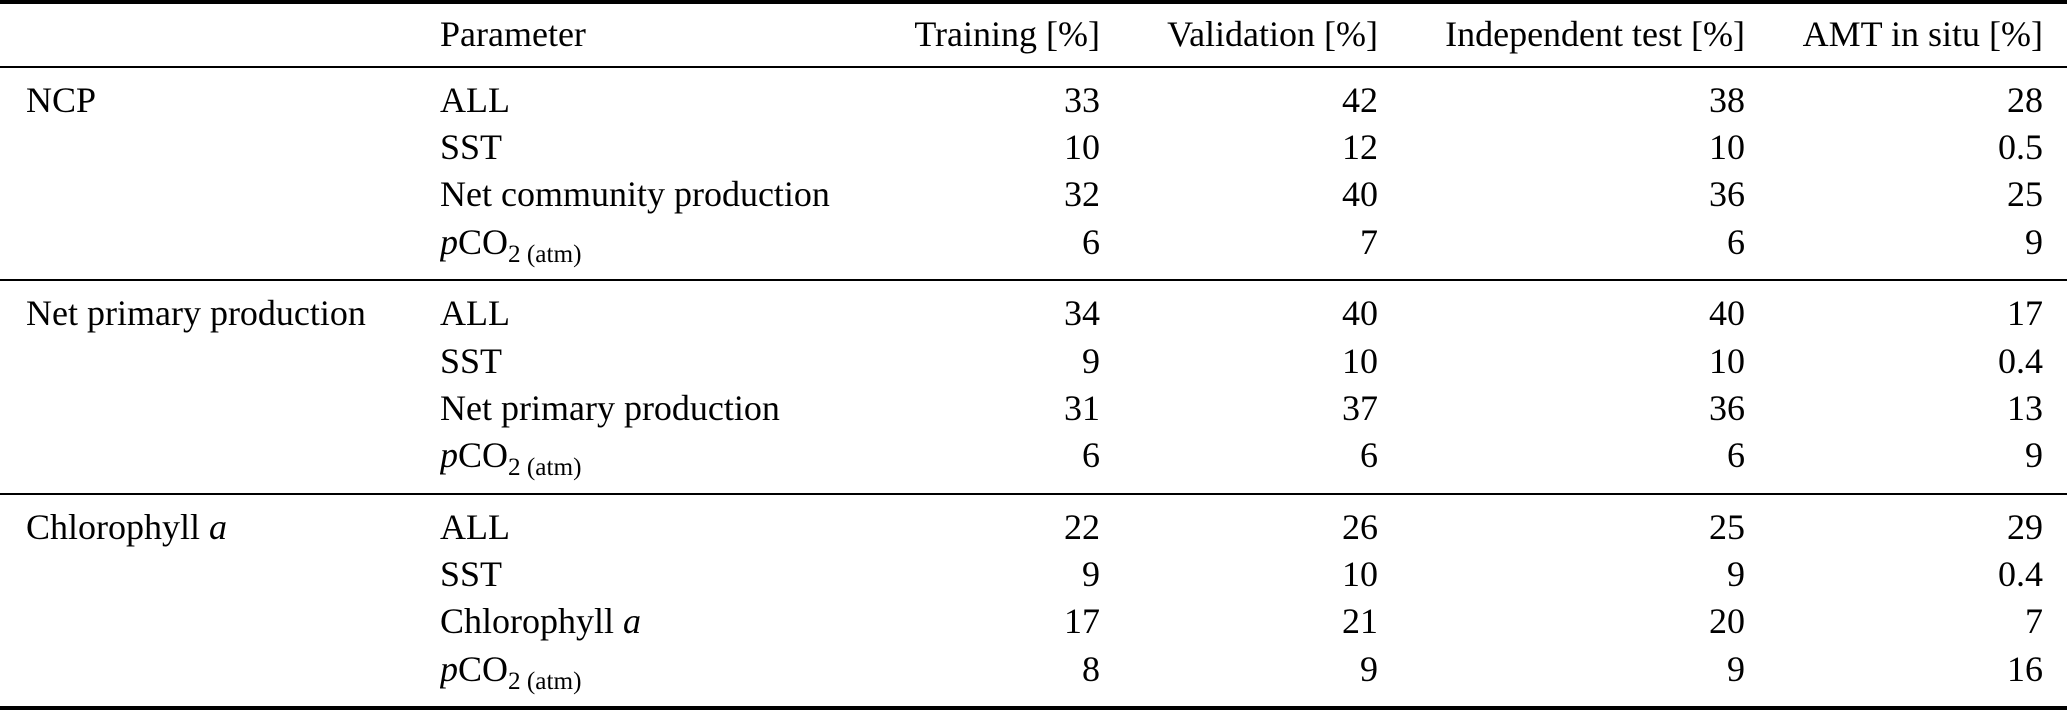 This screenshot has height=710, width=2067. What do you see at coordinates (1033, 522) in the screenshot?
I see `table-row: Chlorophyll a ALL 22 26 25 29` at bounding box center [1033, 522].